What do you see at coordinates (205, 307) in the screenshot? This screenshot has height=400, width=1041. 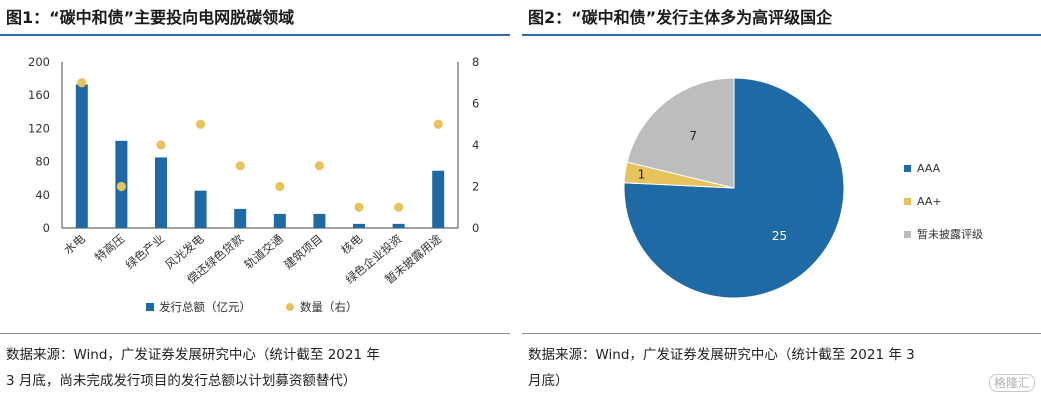 I see `legend-bar-label: 发行总额（亿元）` at bounding box center [205, 307].